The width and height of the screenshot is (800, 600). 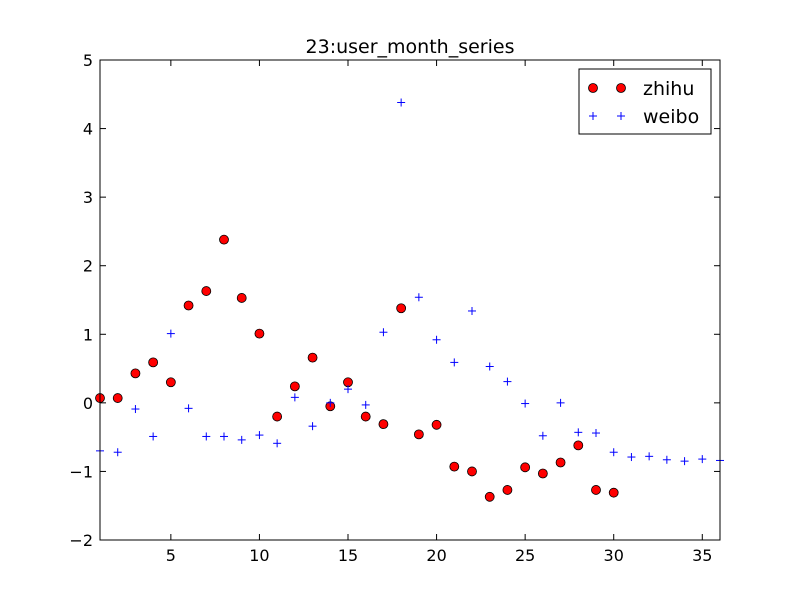 I want to click on x-tick-label: 10, so click(x=259, y=555).